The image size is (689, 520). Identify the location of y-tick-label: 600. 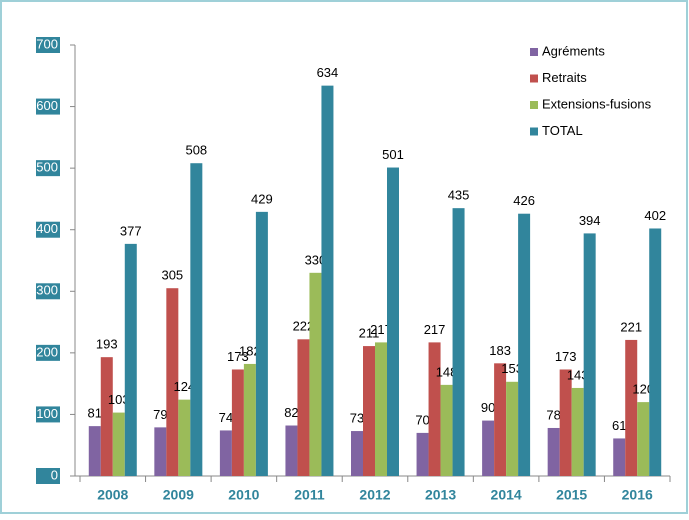
(47, 105).